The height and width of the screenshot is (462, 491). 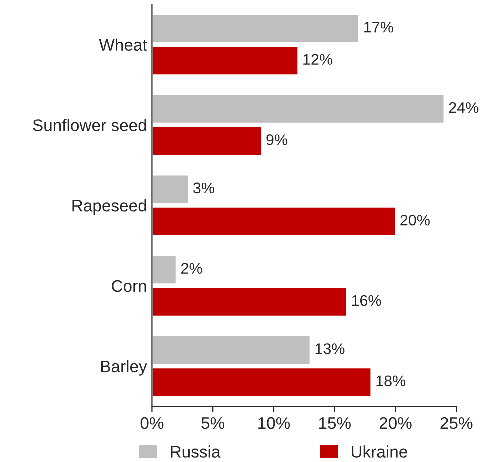 What do you see at coordinates (123, 45) in the screenshot?
I see `y-tick-label: Wheat` at bounding box center [123, 45].